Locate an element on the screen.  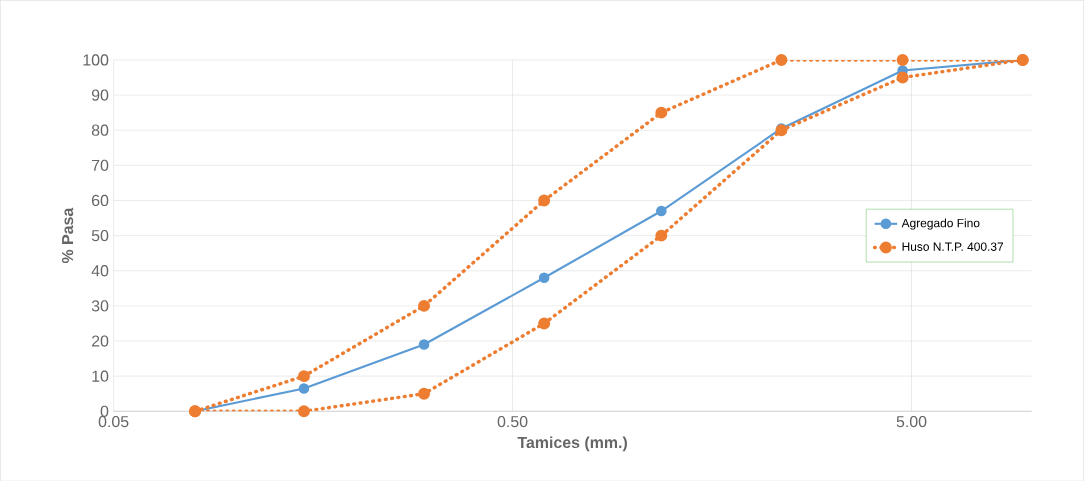
y-tick-label: 40 is located at coordinates (100, 270).